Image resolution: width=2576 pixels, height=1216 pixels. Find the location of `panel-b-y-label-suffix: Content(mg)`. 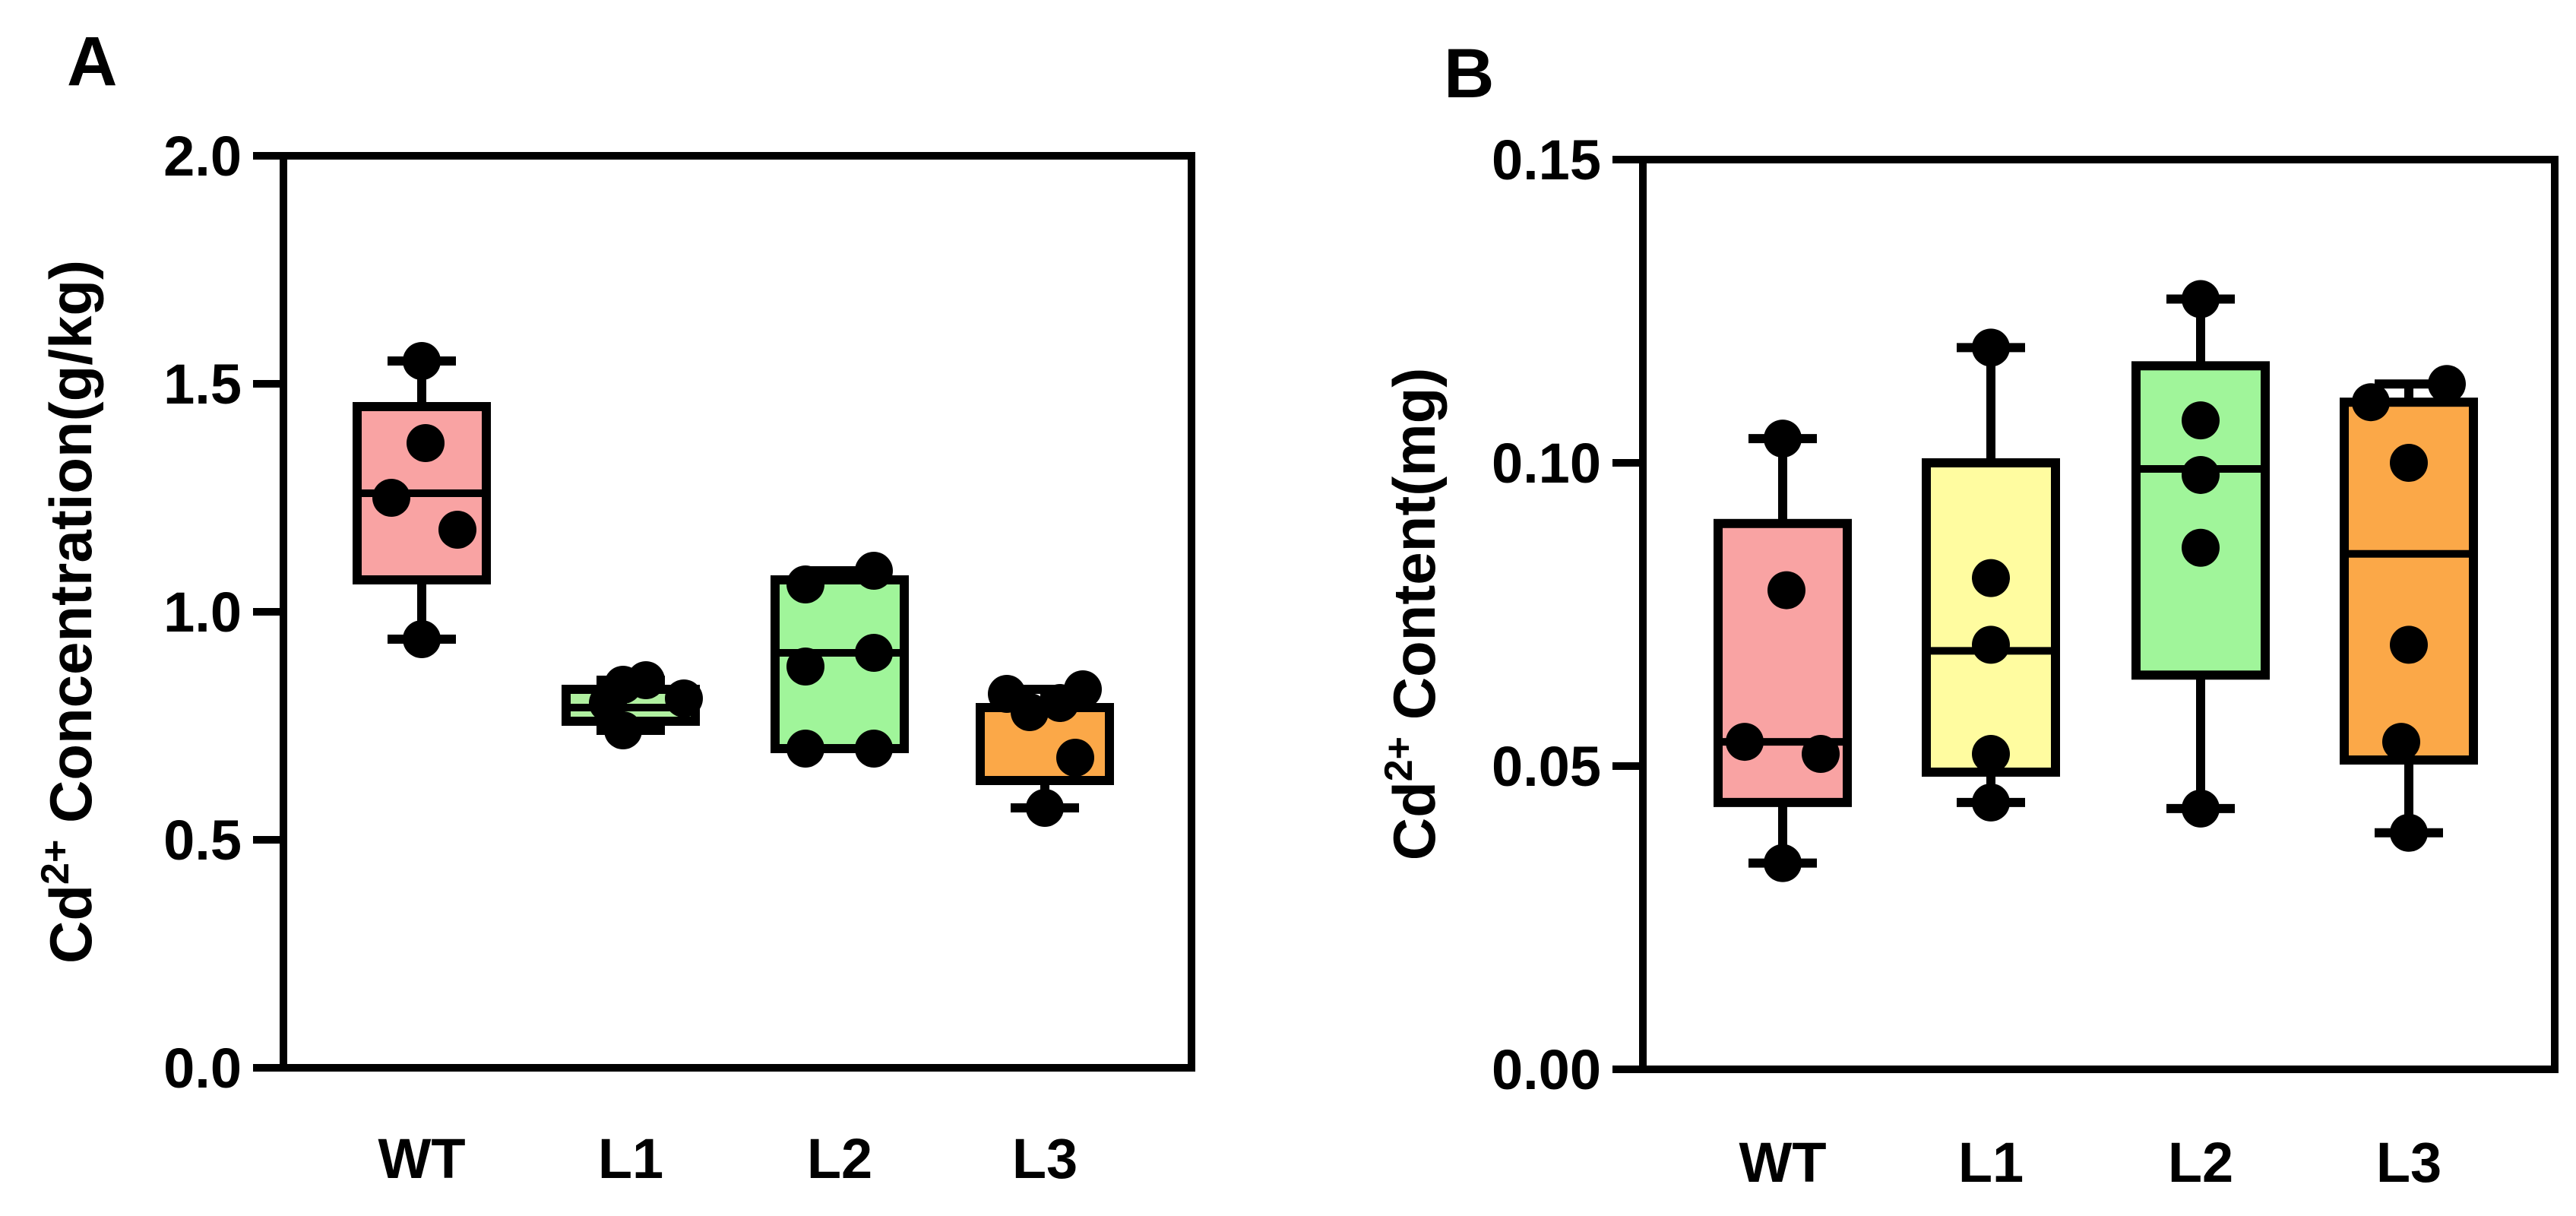

panel-b-y-label-suffix: Content(mg) is located at coordinates (1414, 552).